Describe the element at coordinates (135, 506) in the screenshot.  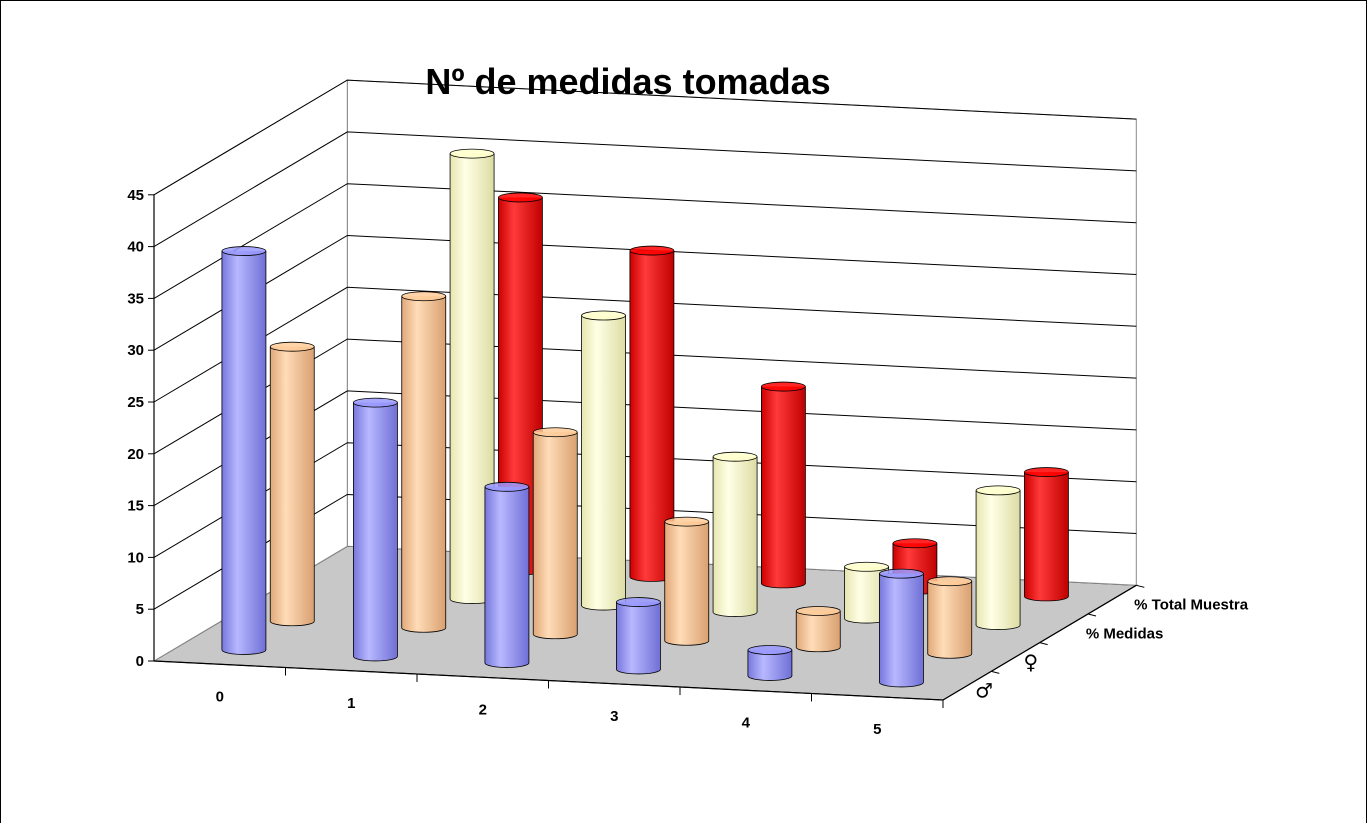
I see `y-tick-label: 15` at that location.